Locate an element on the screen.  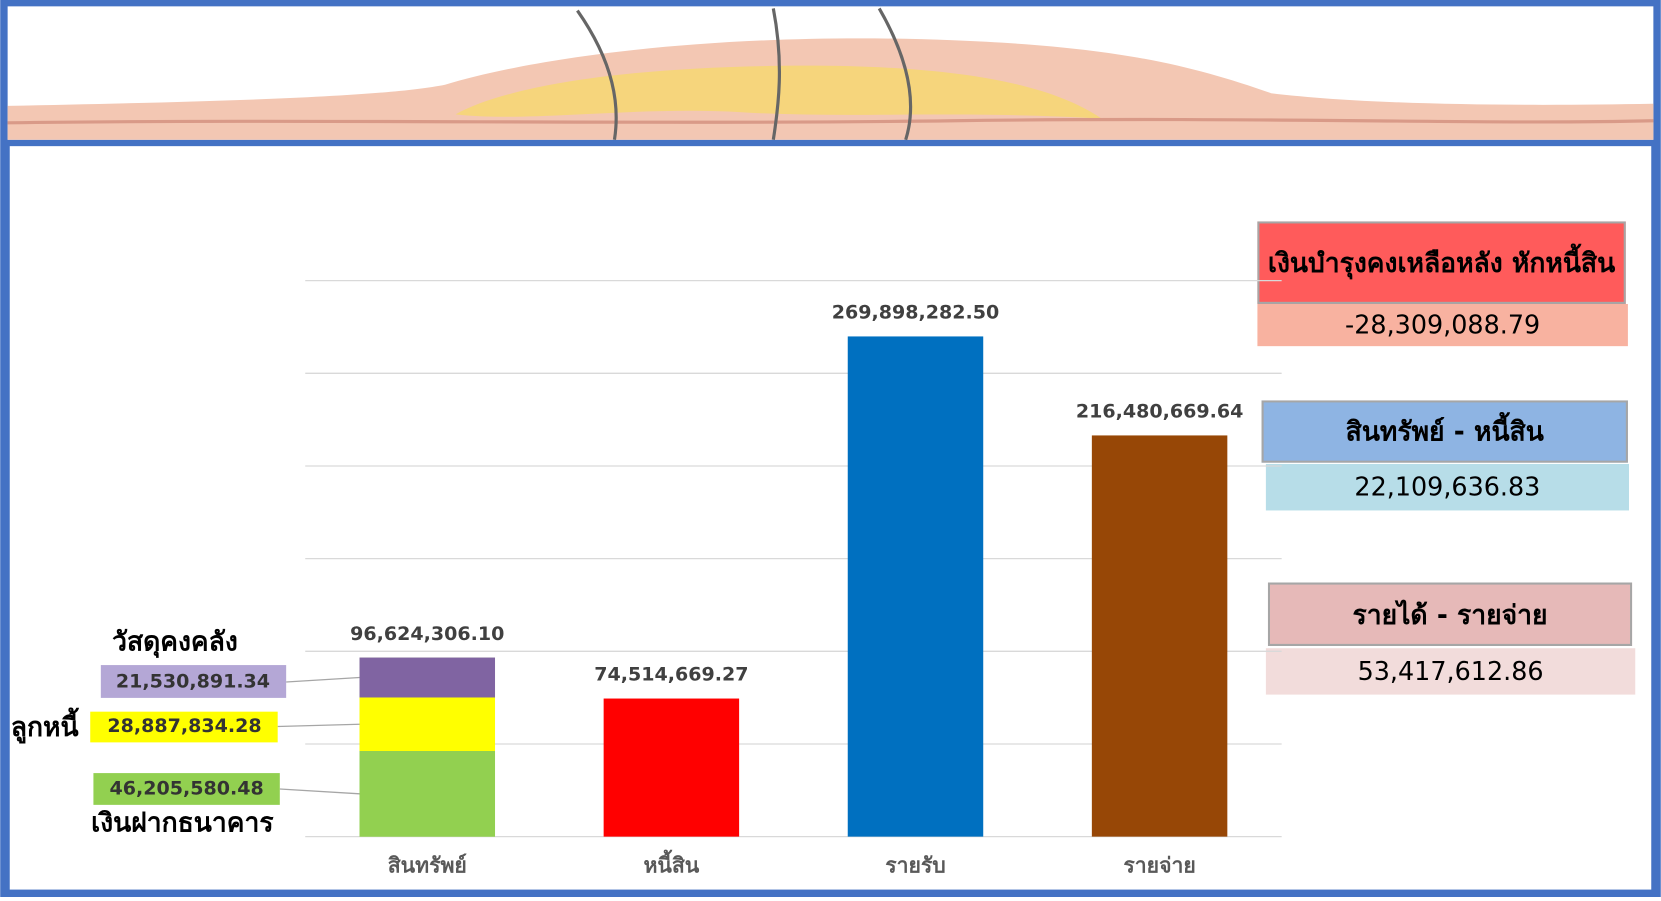
info-title: สินทรัพย์ - หนี้สิน is located at coordinates (1444, 431).